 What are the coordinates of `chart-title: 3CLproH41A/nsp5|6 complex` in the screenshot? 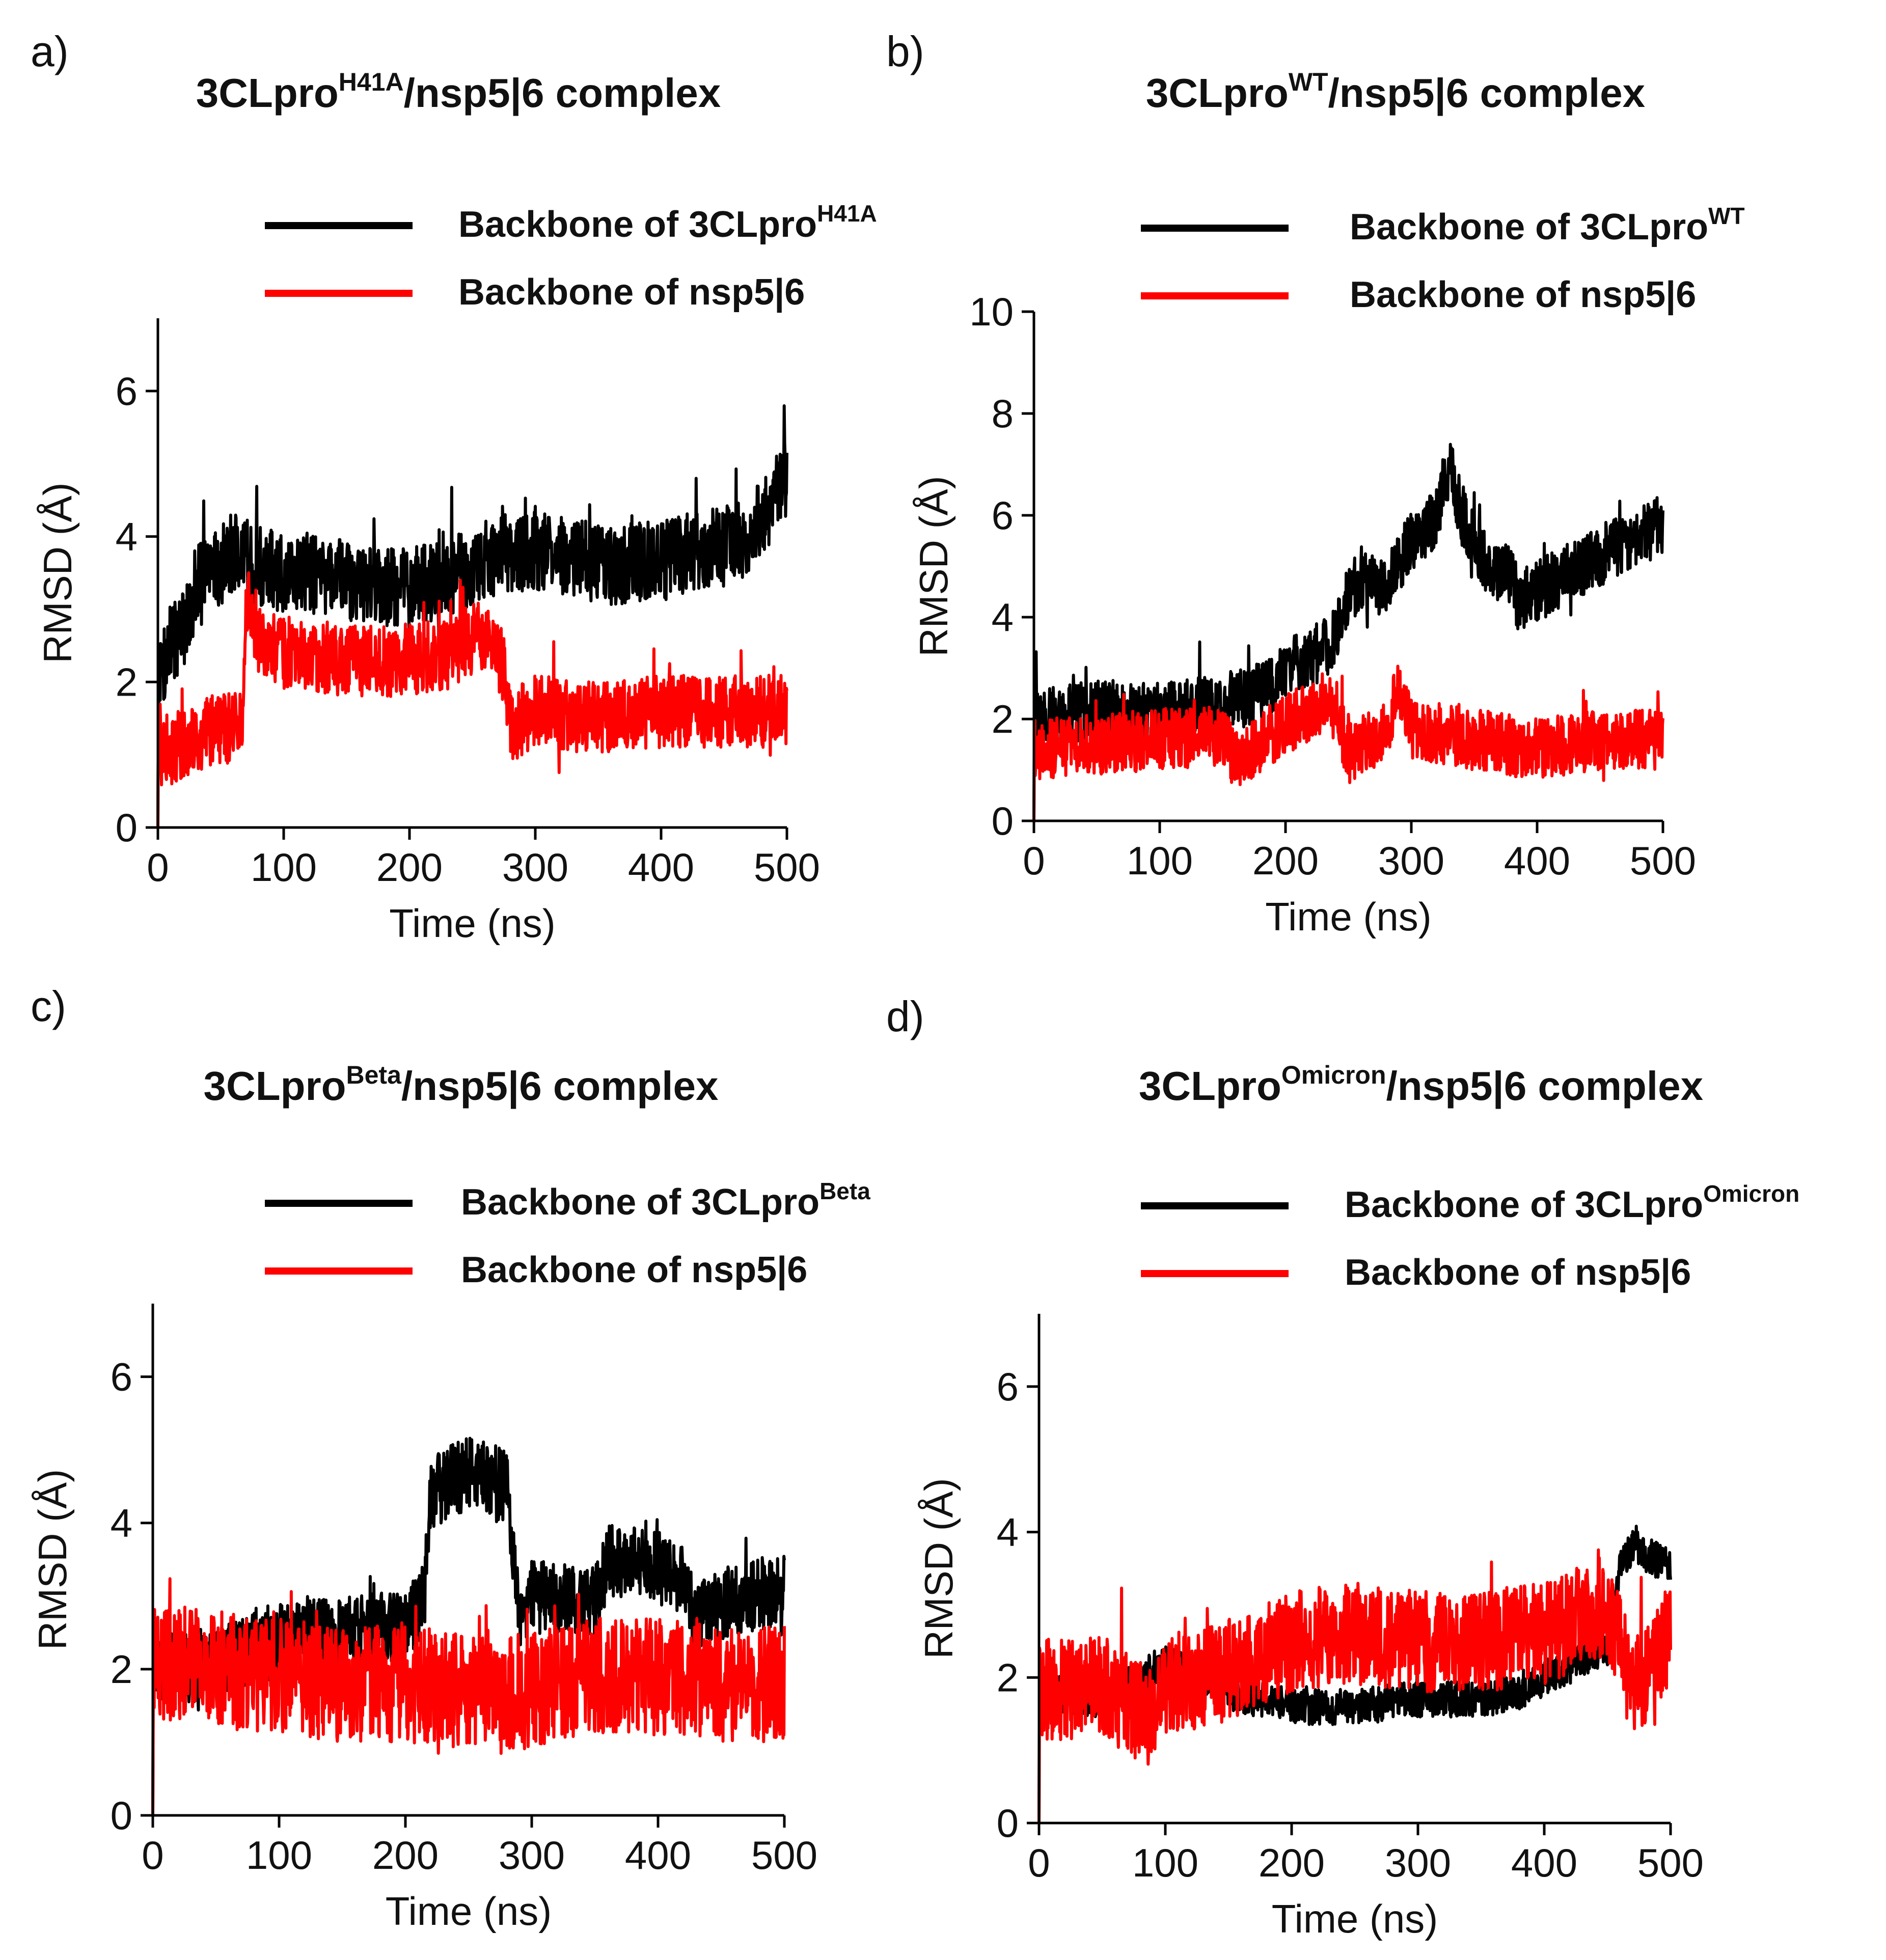 It's located at (458, 92).